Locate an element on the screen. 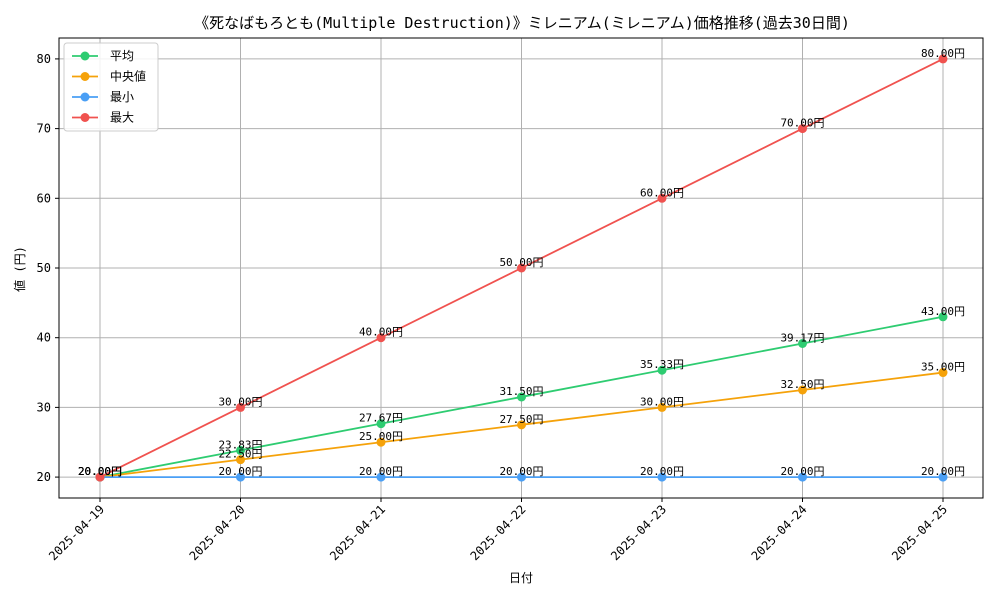 The image size is (1000, 600). legend-label: 中央値 is located at coordinates (128, 76).